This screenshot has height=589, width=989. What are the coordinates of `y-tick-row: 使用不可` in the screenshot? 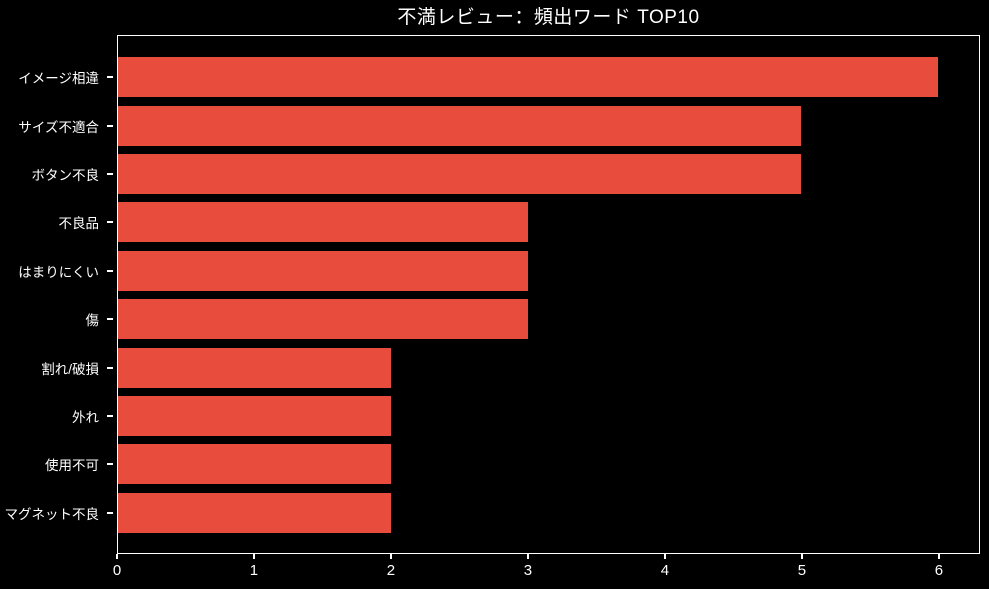 It's located at (58, 464).